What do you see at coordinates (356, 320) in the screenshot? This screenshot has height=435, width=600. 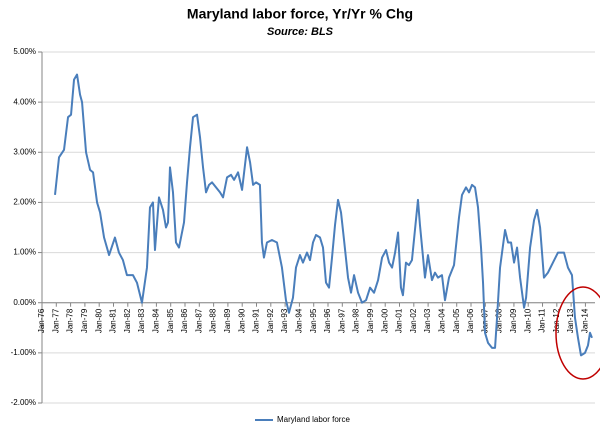 I see `x-tick-label: Jan-98` at bounding box center [356, 320].